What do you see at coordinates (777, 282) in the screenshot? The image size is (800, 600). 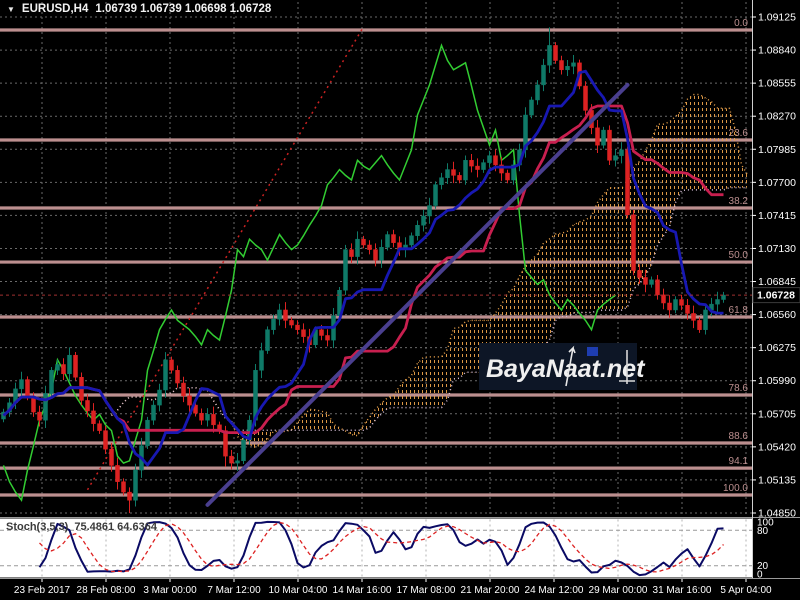 I see `price-axis-label: 1.06845` at bounding box center [777, 282].